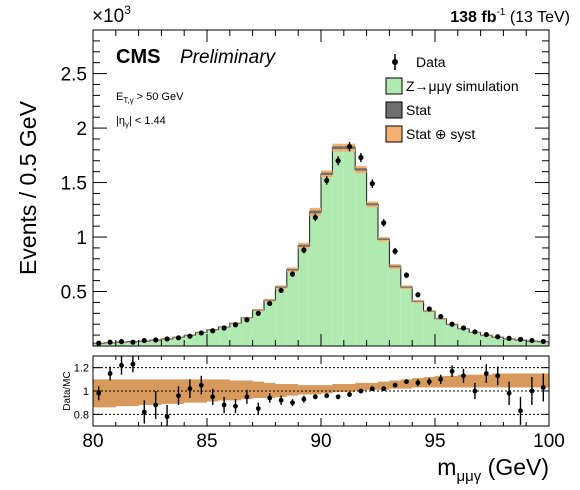  Describe the element at coordinates (462, 86) in the screenshot. I see `svg-text: Z→μμγ simulation` at that location.